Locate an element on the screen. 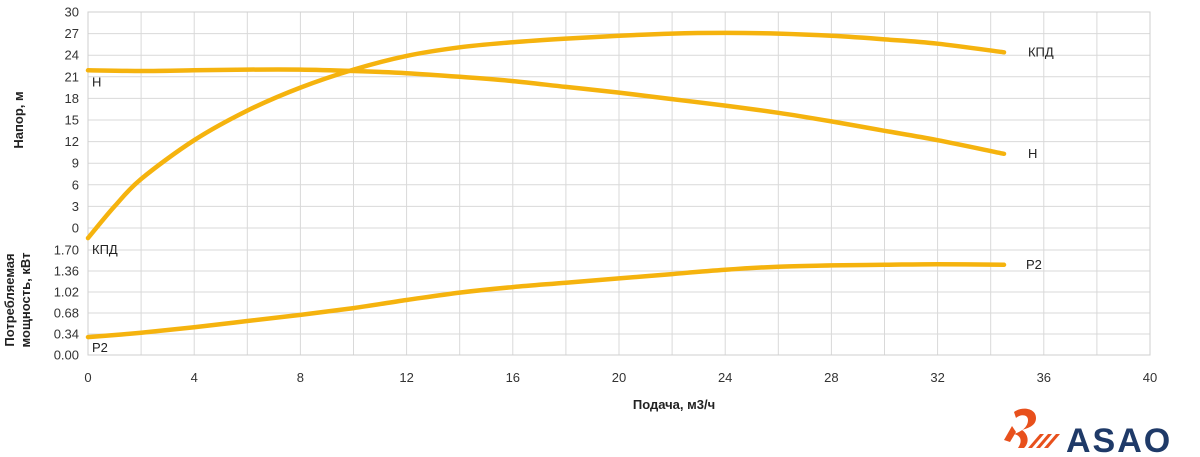 The height and width of the screenshot is (457, 1200). x-tick-label: 4 is located at coordinates (194, 377).